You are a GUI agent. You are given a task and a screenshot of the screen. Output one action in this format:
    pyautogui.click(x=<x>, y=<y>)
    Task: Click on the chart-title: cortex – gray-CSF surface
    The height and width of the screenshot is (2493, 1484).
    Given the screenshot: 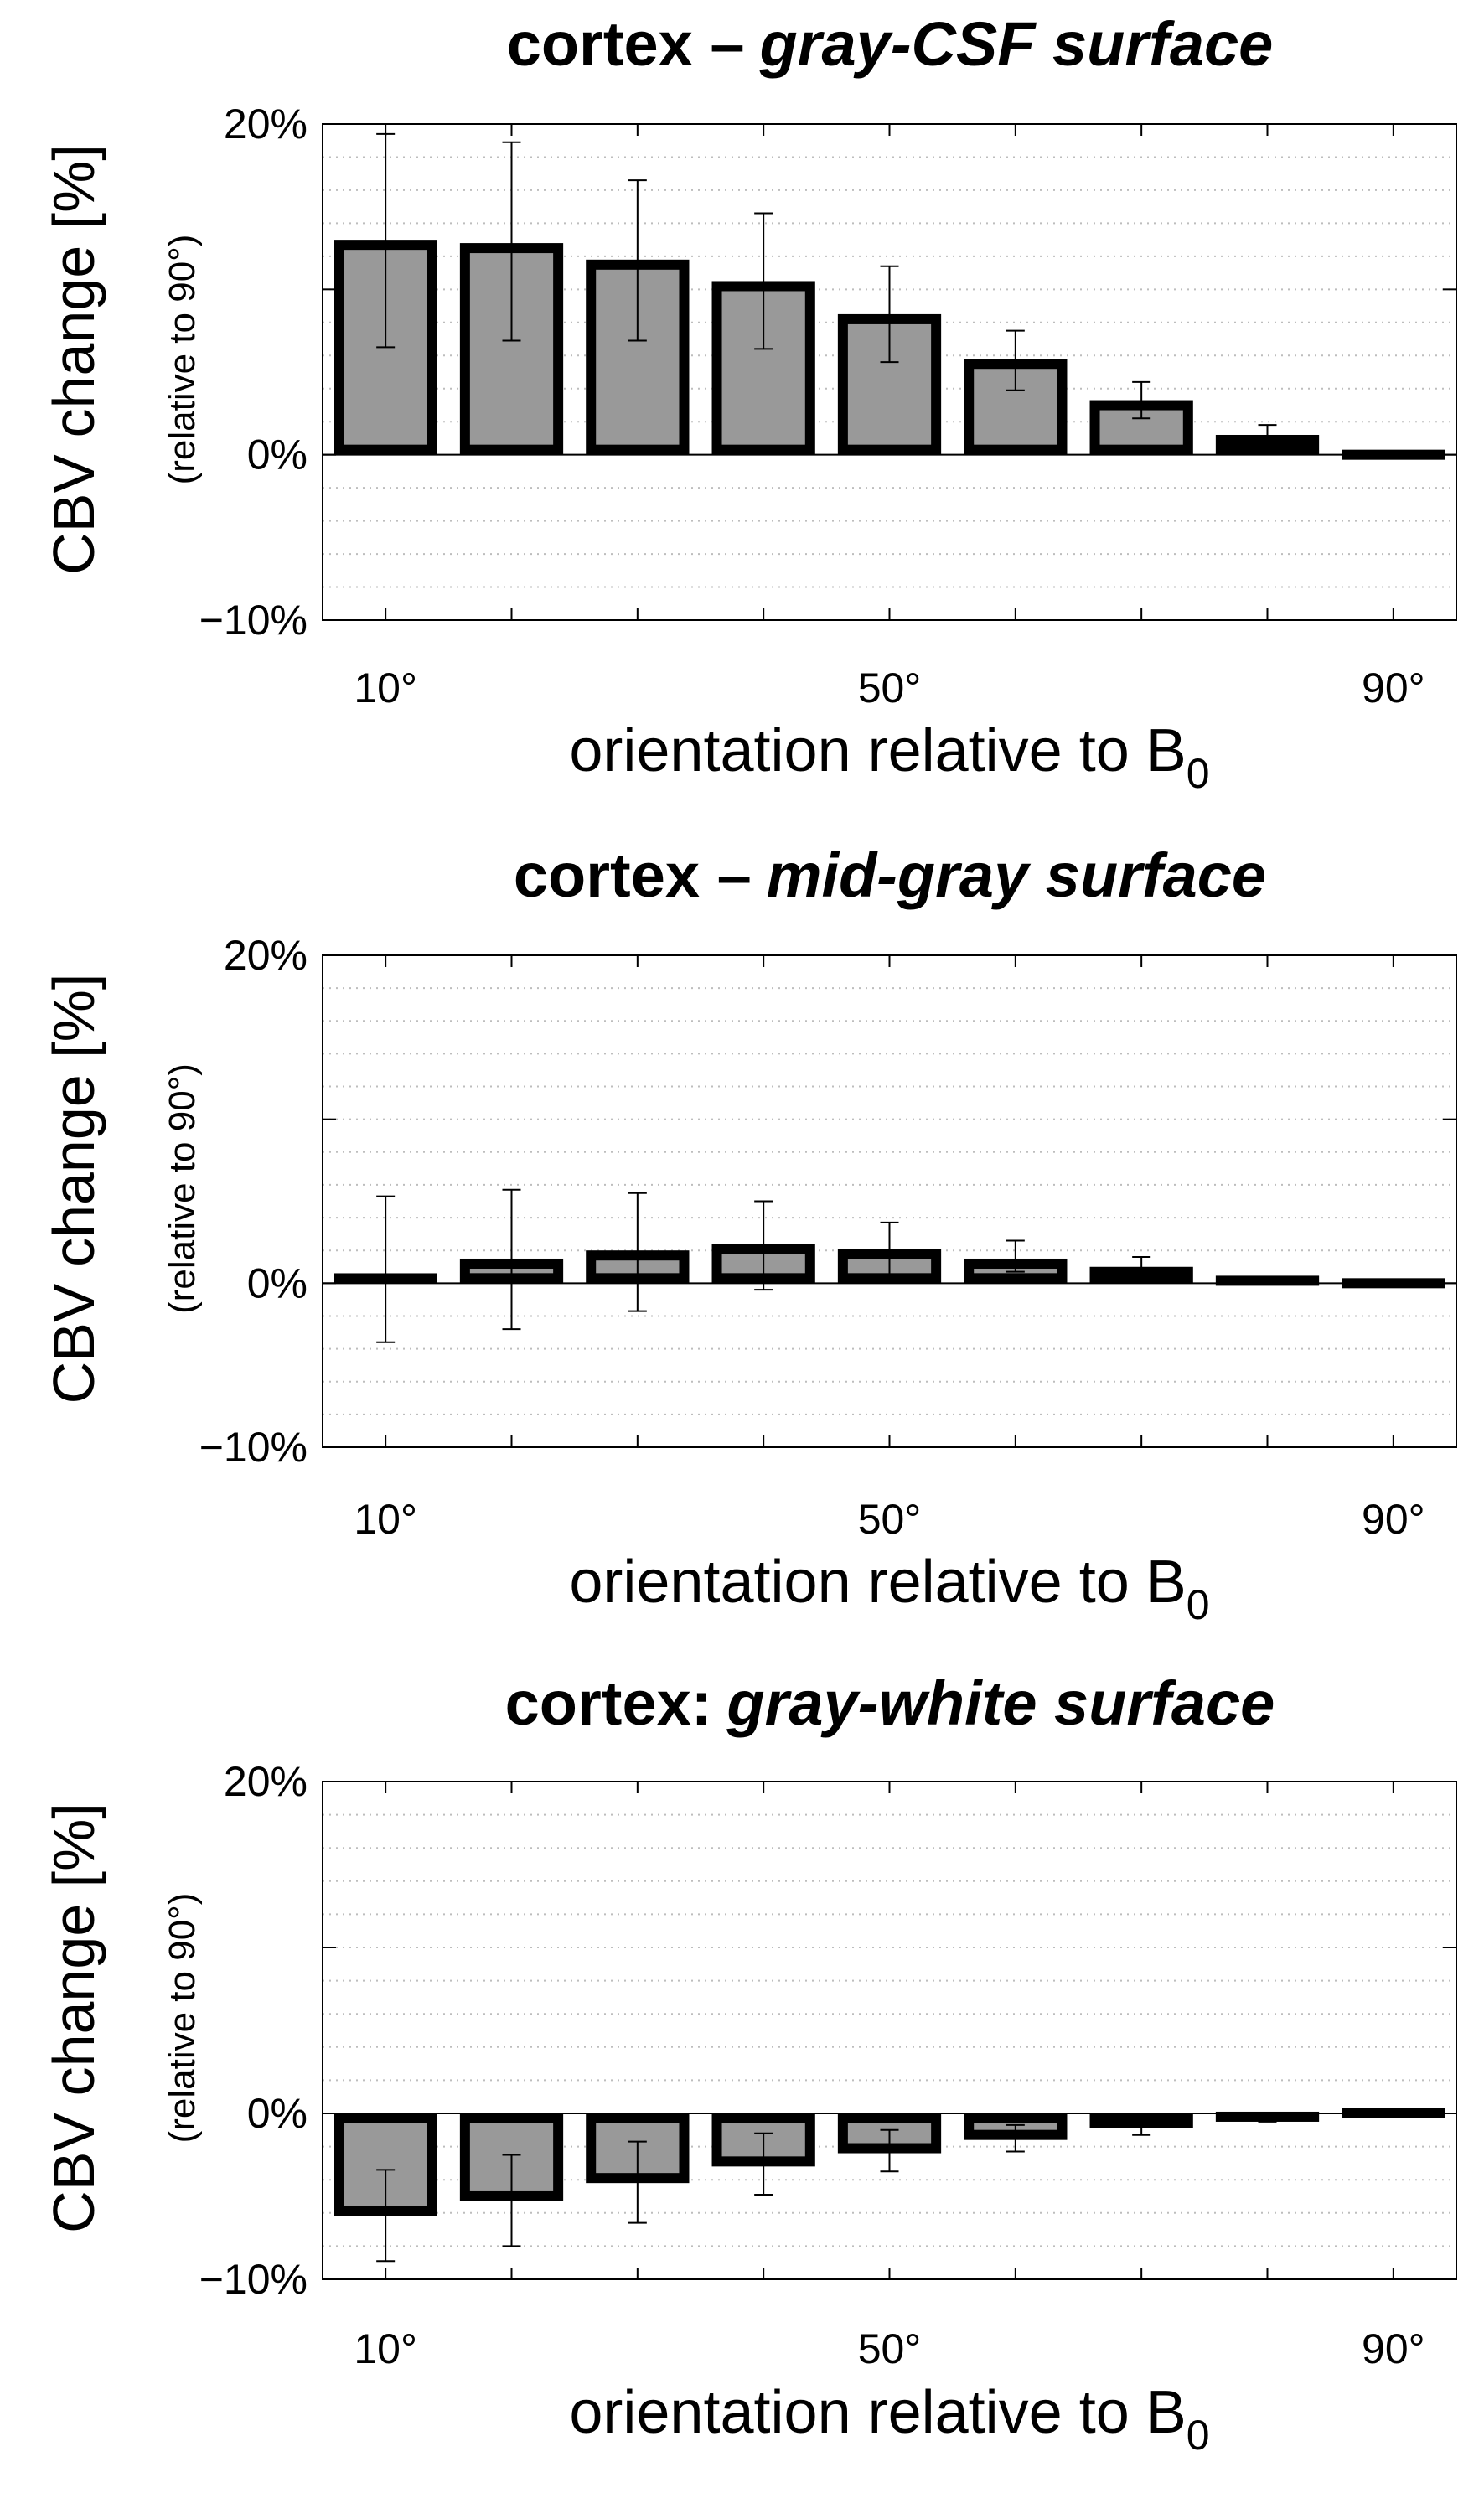 What is the action you would take?
    pyautogui.click(x=890, y=44)
    